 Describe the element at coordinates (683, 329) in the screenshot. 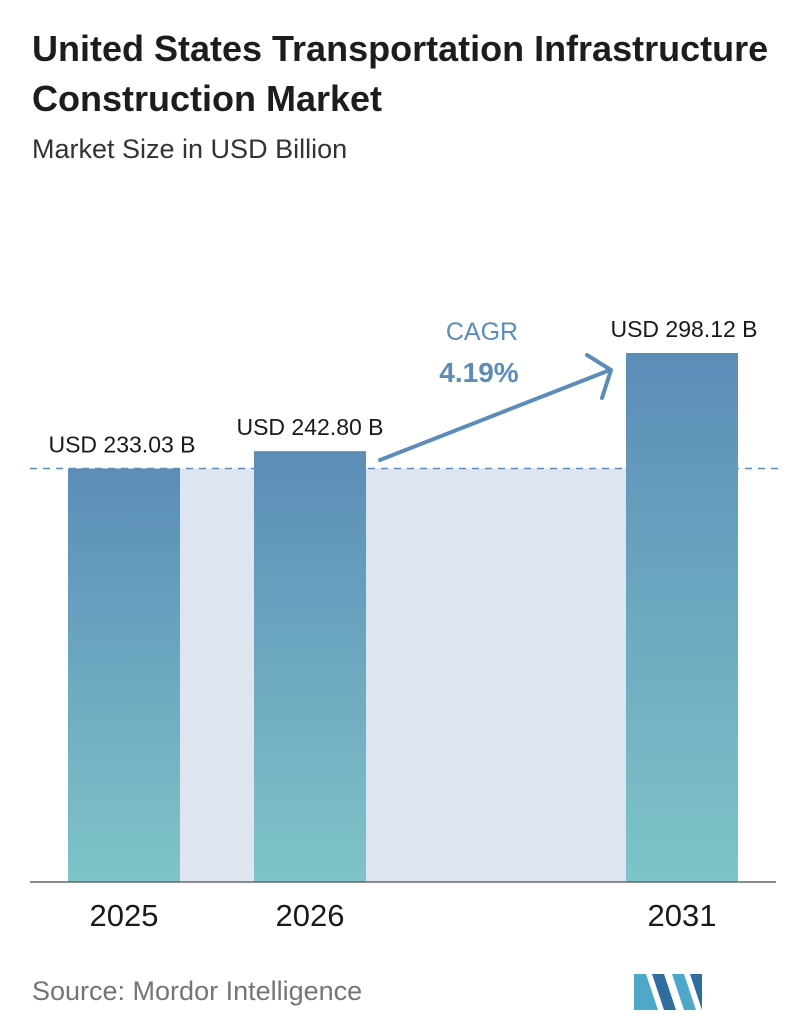

I see `data-label-2031: USD 298.12 B` at that location.